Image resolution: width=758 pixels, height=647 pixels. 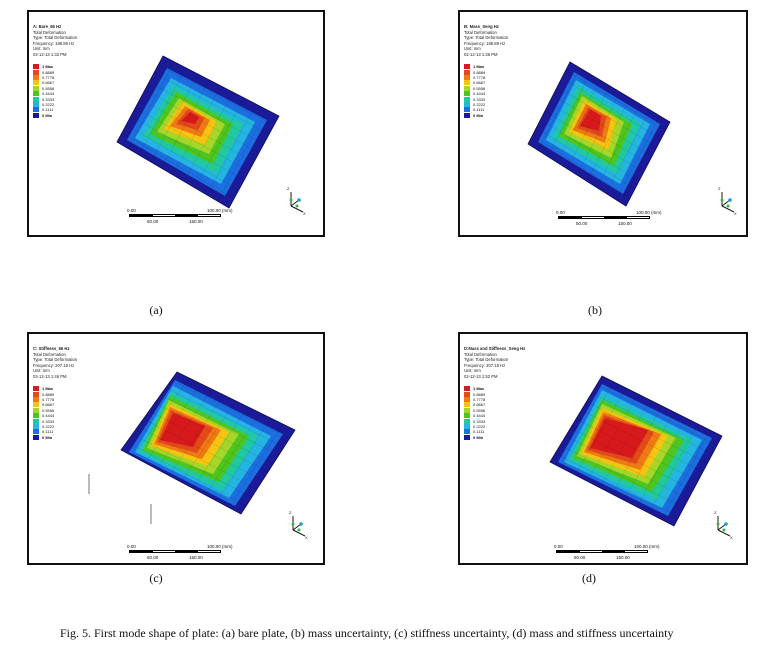 I want to click on svg-text: Z, so click(x=288, y=188).